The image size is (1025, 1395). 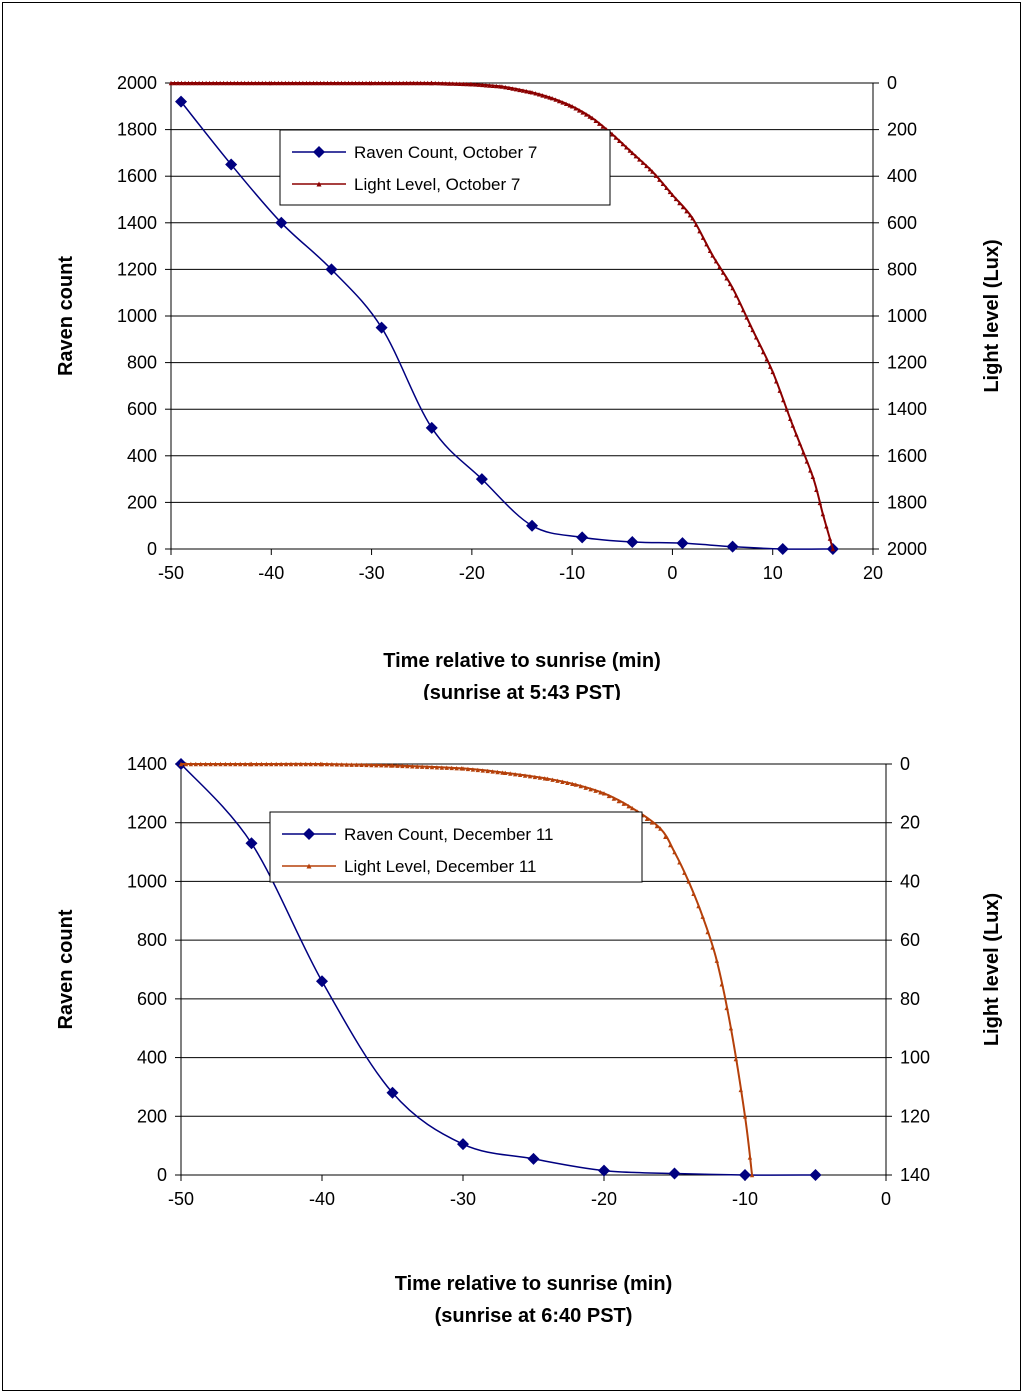 I want to click on y-tick-label: 0, so click(x=162, y=1175).